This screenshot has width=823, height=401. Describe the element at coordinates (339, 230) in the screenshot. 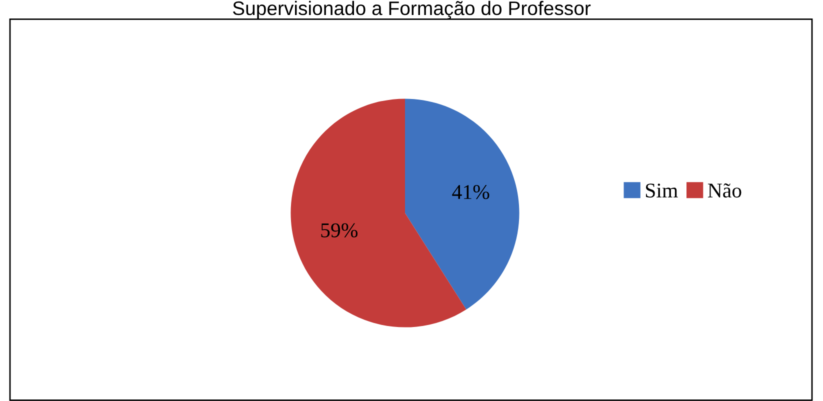

I see `data-label: 59%` at that location.